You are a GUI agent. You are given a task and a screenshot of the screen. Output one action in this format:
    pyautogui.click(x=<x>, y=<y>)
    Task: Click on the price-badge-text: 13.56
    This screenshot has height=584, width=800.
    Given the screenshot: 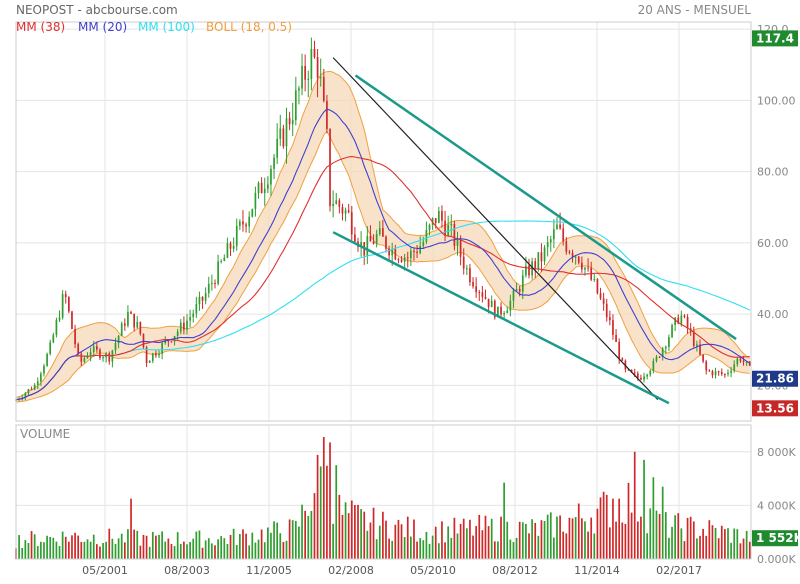 What is the action you would take?
    pyautogui.click(x=775, y=408)
    